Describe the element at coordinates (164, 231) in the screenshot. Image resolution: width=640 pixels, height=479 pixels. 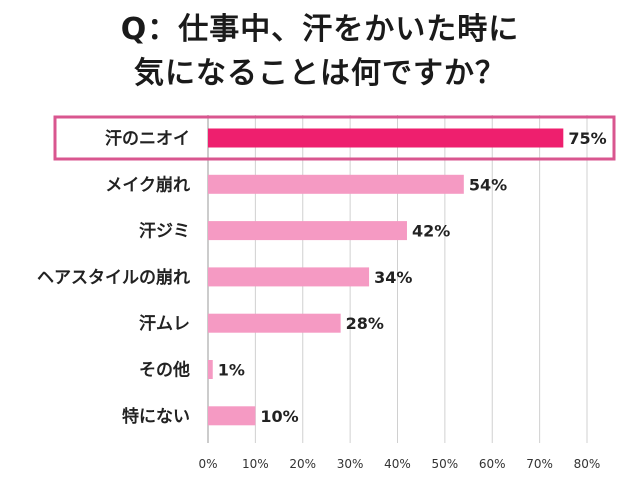
I see `category-label: 汗ジミ` at that location.